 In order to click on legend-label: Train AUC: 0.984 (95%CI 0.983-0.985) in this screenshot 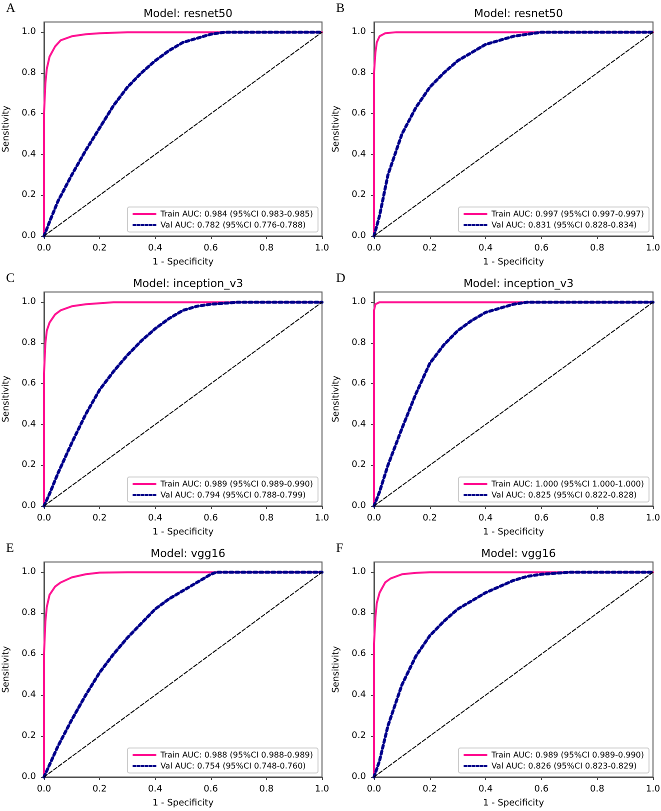, I will do `click(236, 214)`.